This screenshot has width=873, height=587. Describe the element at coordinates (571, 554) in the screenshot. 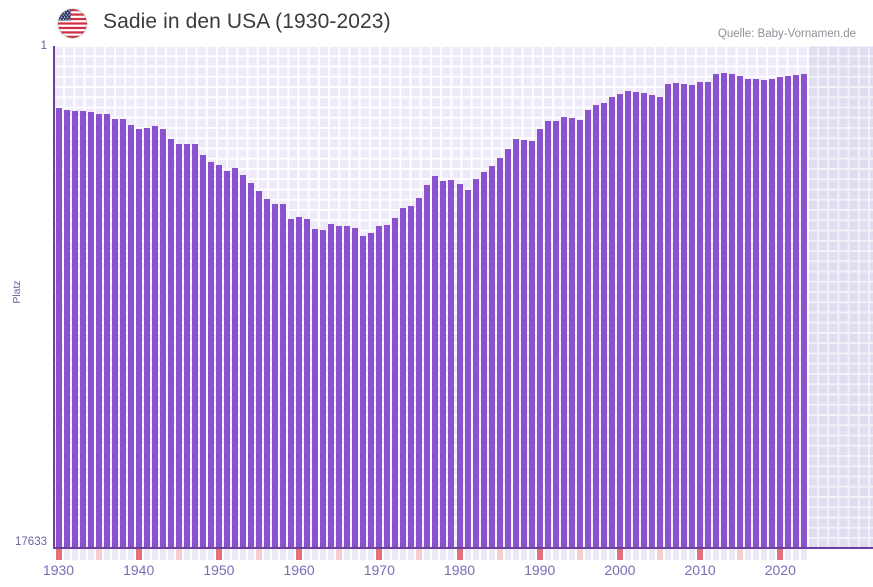

I see `x-tick-1994` at that location.